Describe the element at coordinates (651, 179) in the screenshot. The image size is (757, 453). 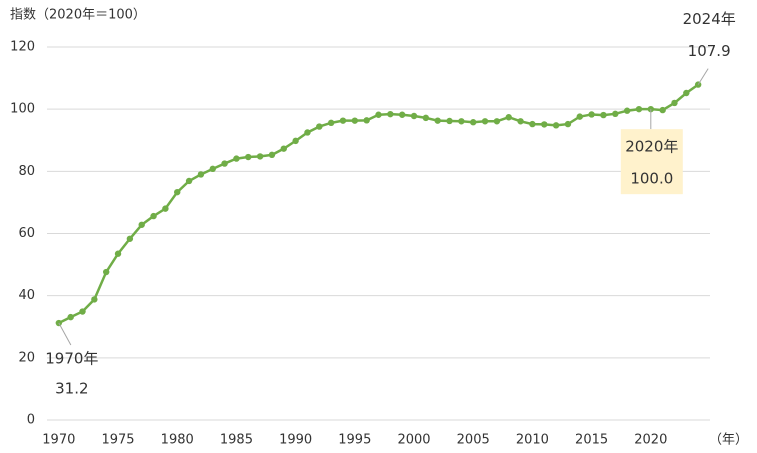
I see `annotation-value: 100.0` at that location.